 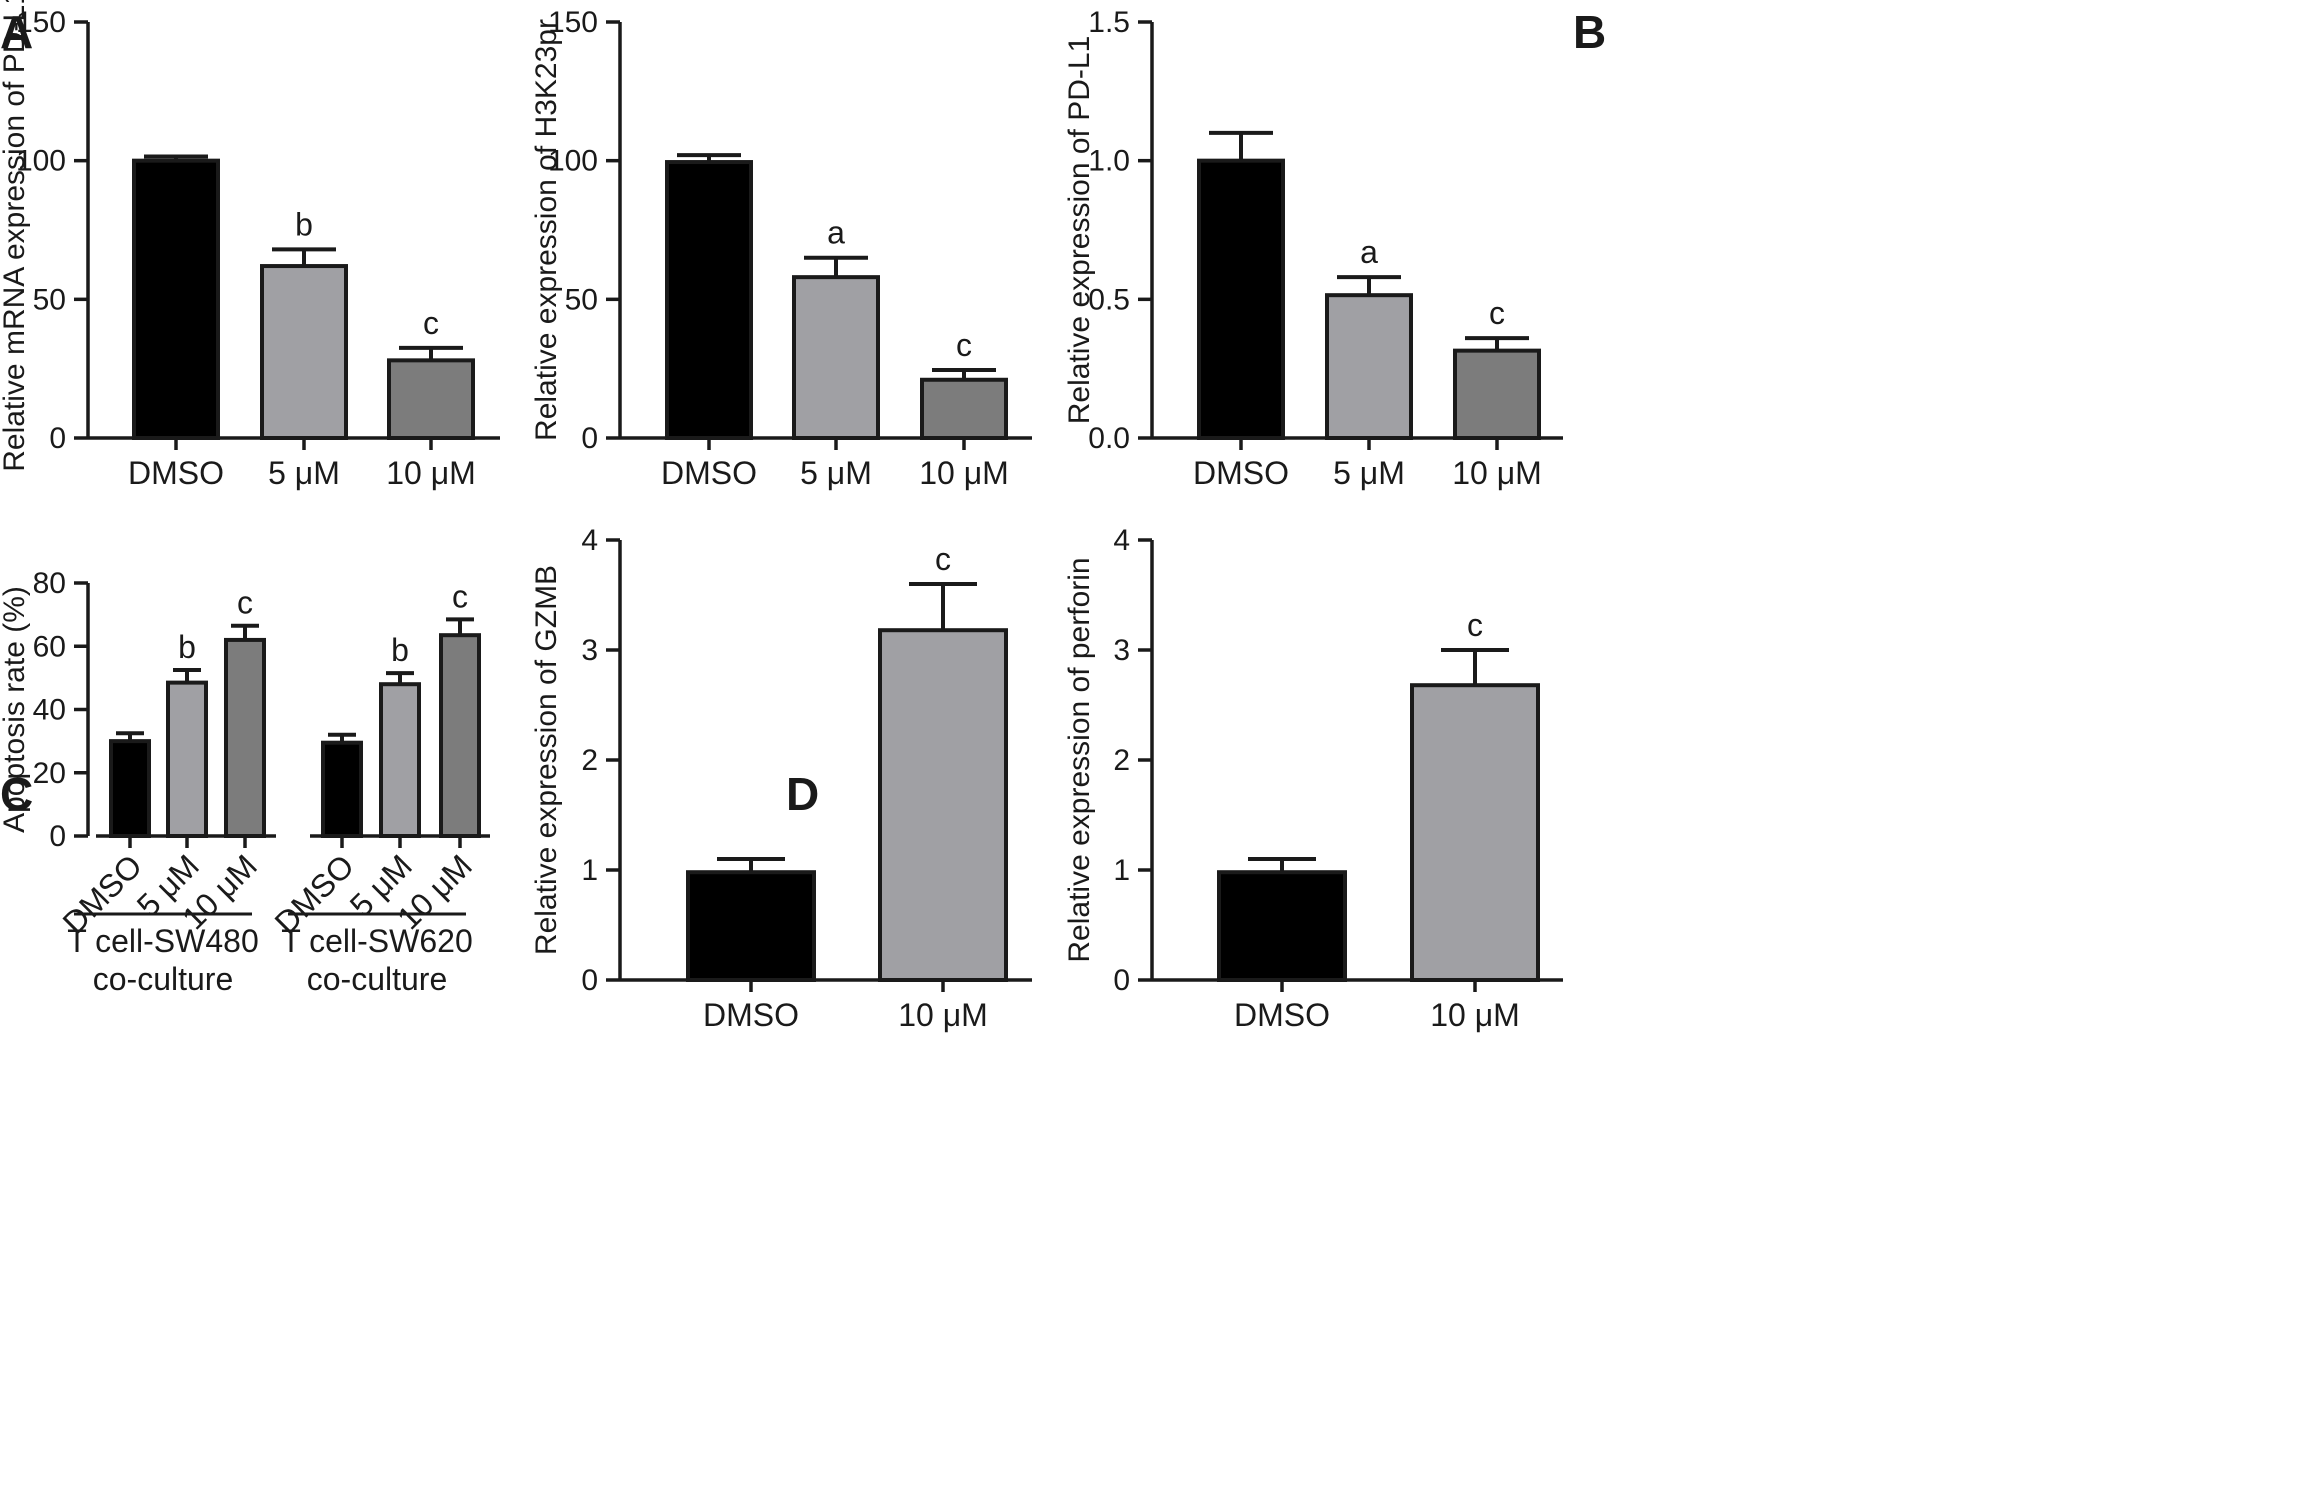 What do you see at coordinates (49, 583) in the screenshot?
I see `y-tick-label: 80` at bounding box center [49, 583].